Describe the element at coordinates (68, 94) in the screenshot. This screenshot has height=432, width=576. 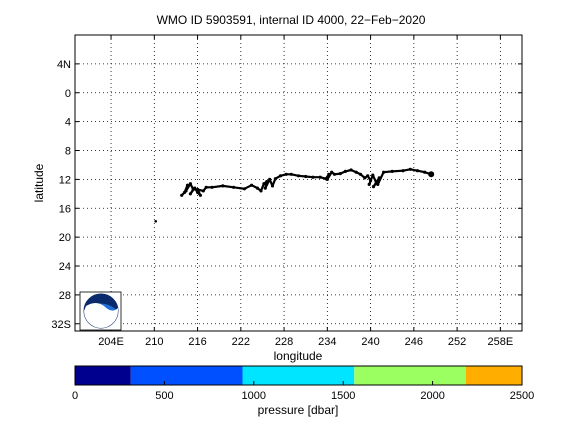
I see `y-tick-label: 0` at that location.